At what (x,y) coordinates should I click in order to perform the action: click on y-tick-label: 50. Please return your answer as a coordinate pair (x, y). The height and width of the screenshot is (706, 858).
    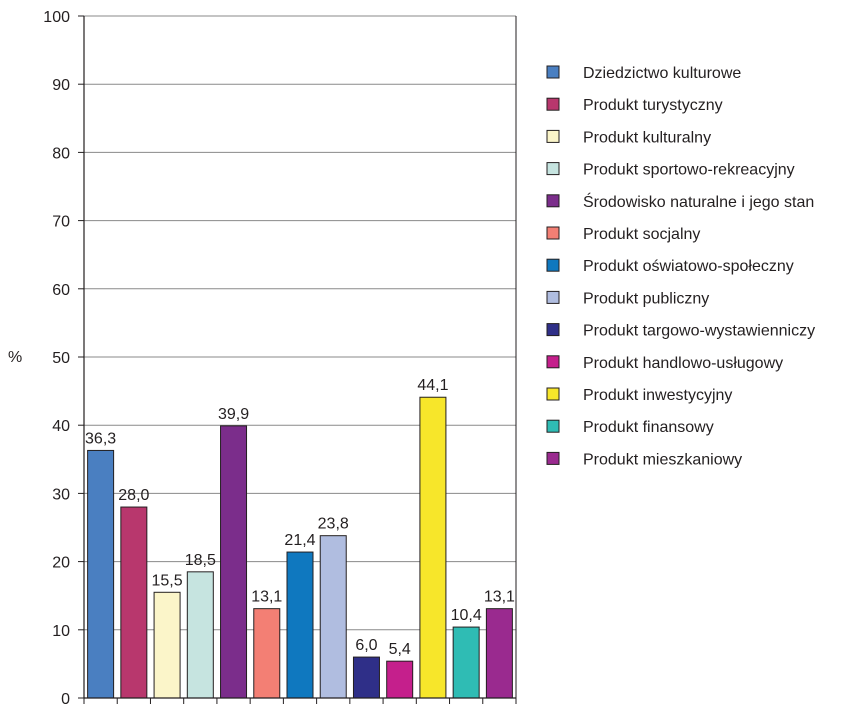
    Looking at the image, I should click on (61, 358).